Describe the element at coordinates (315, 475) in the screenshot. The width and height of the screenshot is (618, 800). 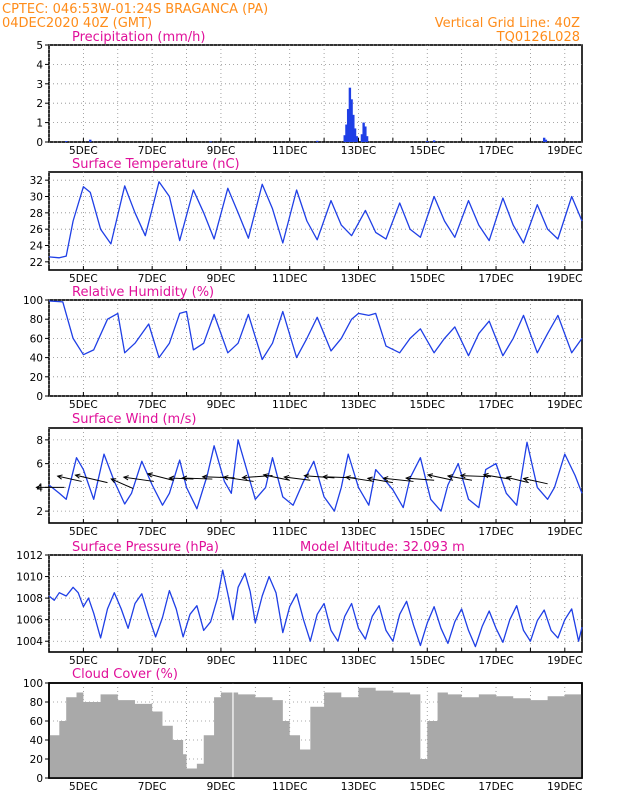
I see `wind-line` at that location.